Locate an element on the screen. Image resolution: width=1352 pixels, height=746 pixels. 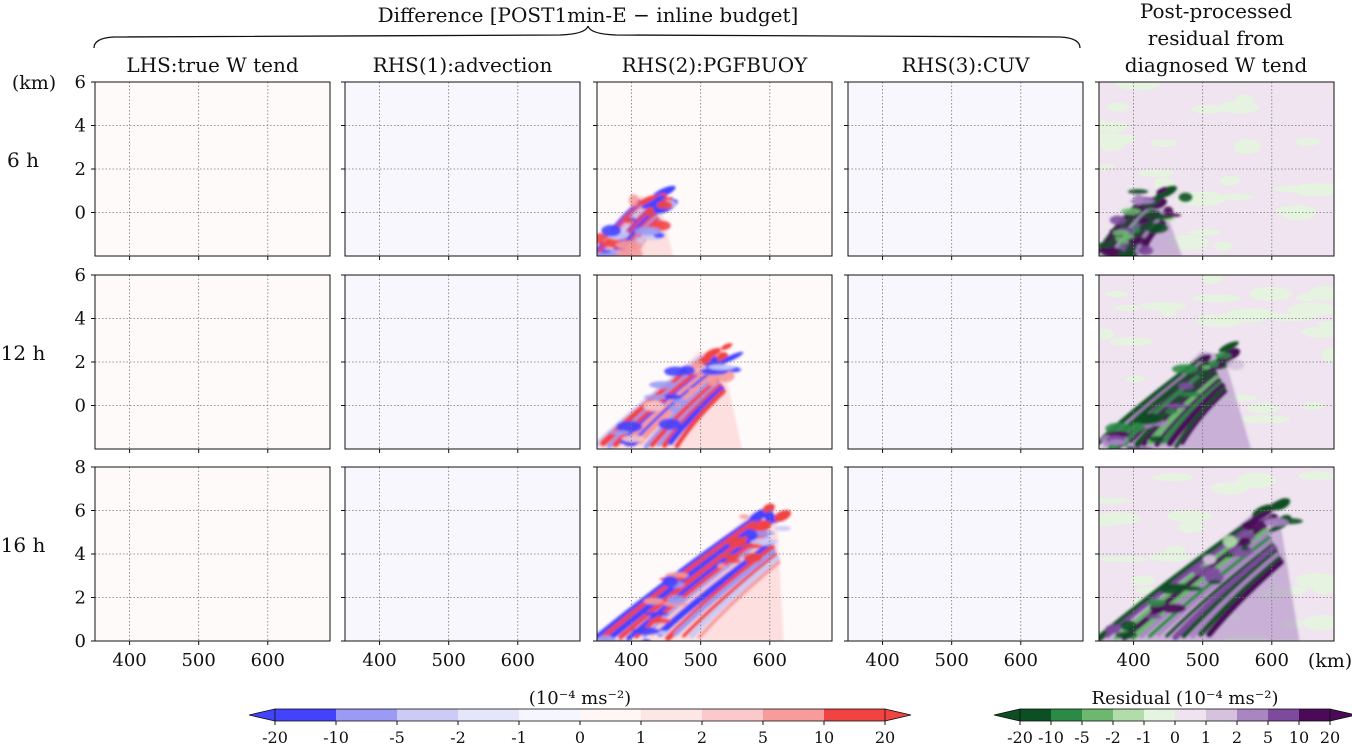
panel-r2-c4: 400 500 600 is located at coordinates (1215, 568).